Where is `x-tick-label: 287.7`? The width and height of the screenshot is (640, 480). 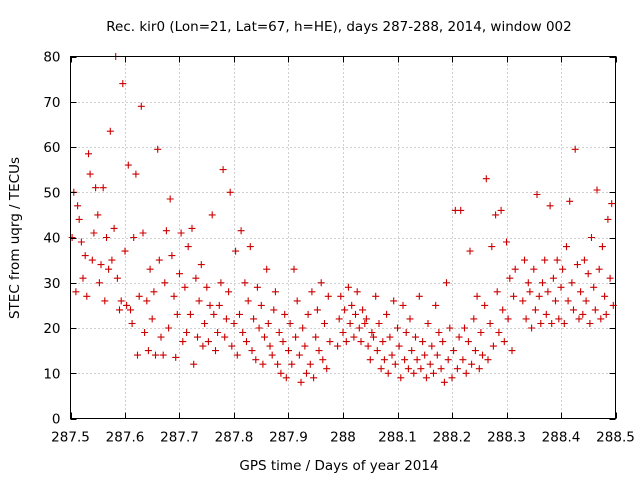
x-tick-label: 287.7 is located at coordinates (179, 438).